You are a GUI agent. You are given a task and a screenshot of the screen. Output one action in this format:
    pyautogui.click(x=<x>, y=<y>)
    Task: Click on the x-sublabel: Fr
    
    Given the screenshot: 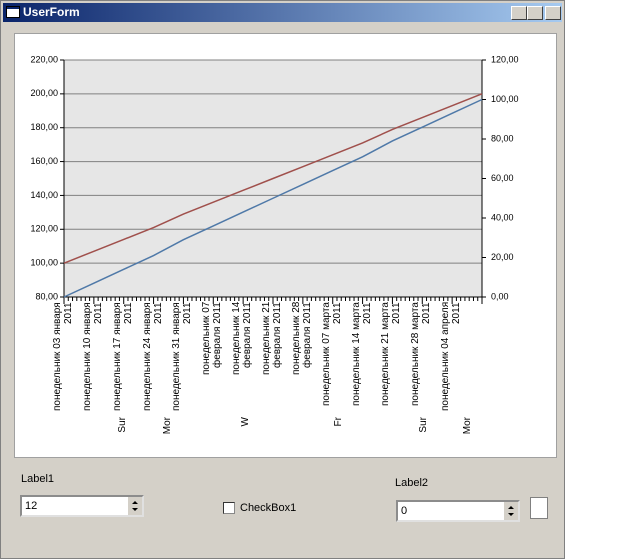 What is the action you would take?
    pyautogui.click(x=338, y=422)
    